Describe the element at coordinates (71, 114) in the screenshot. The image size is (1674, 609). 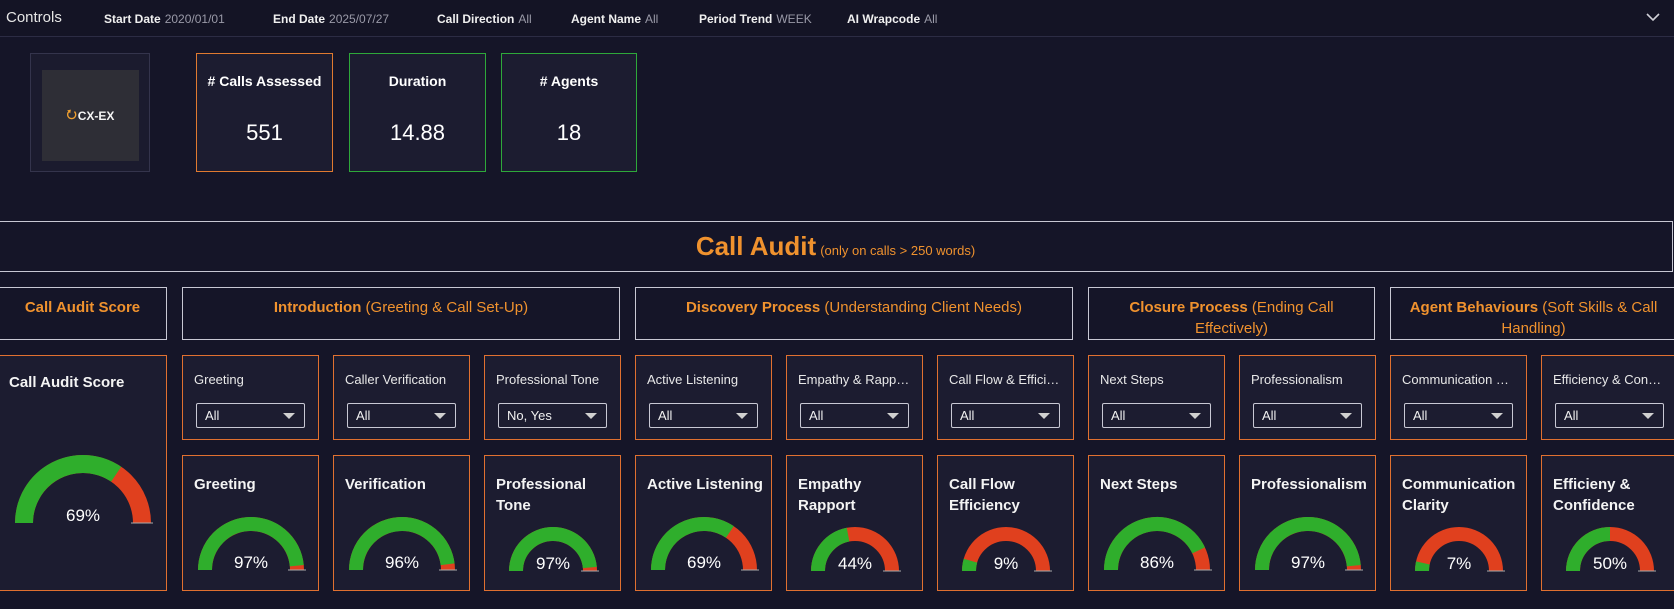
I see `logo-mark-icon: ⭮` at that location.